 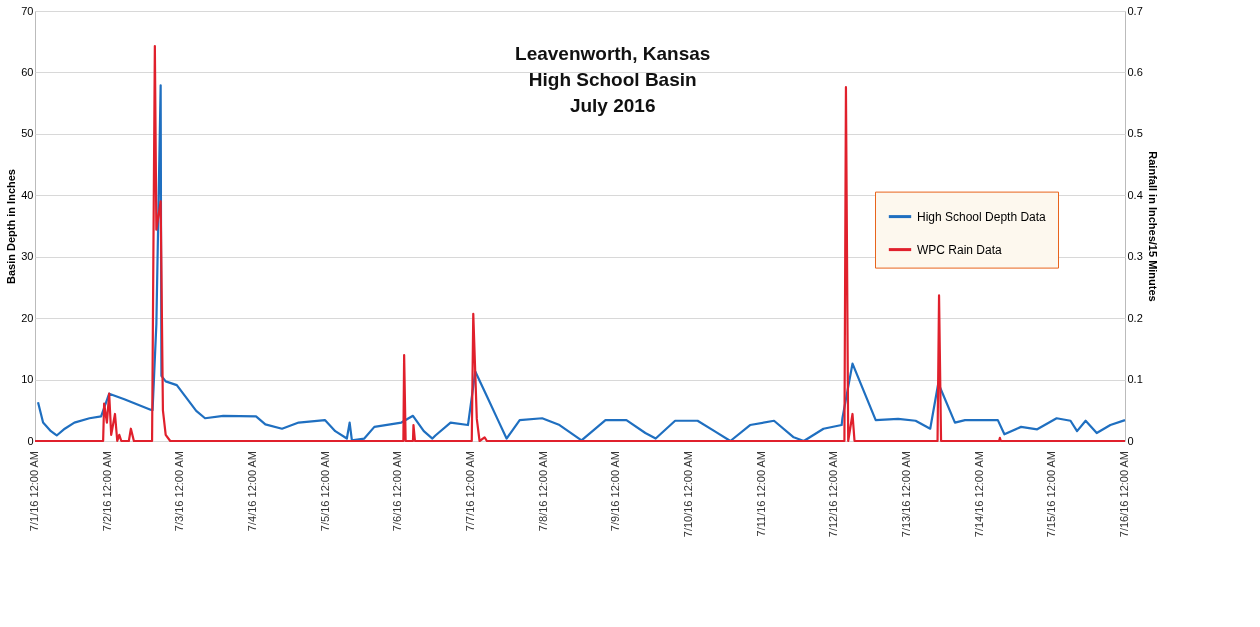 I want to click on text: Leavenworth, Kansas High School Basin July 2016, so click(x=613, y=80).